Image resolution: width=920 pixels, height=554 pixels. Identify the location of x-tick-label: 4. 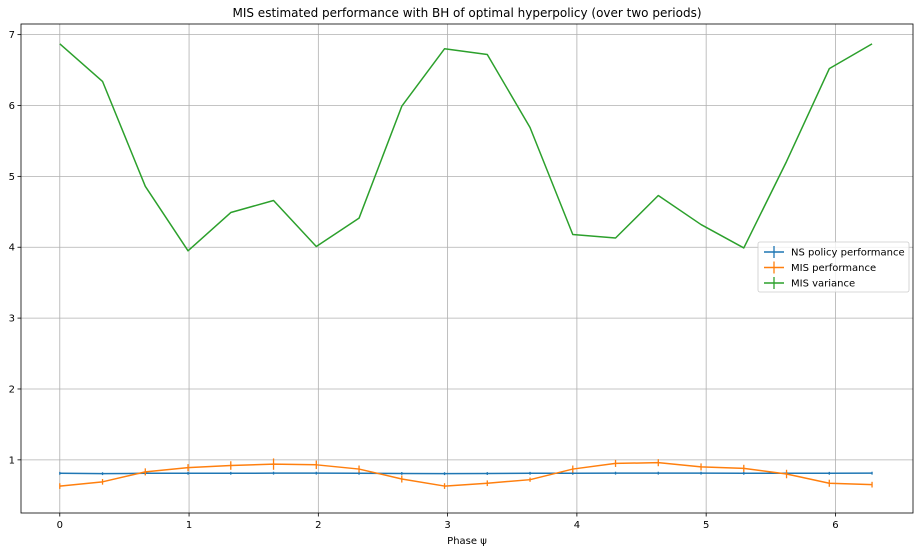
(577, 525).